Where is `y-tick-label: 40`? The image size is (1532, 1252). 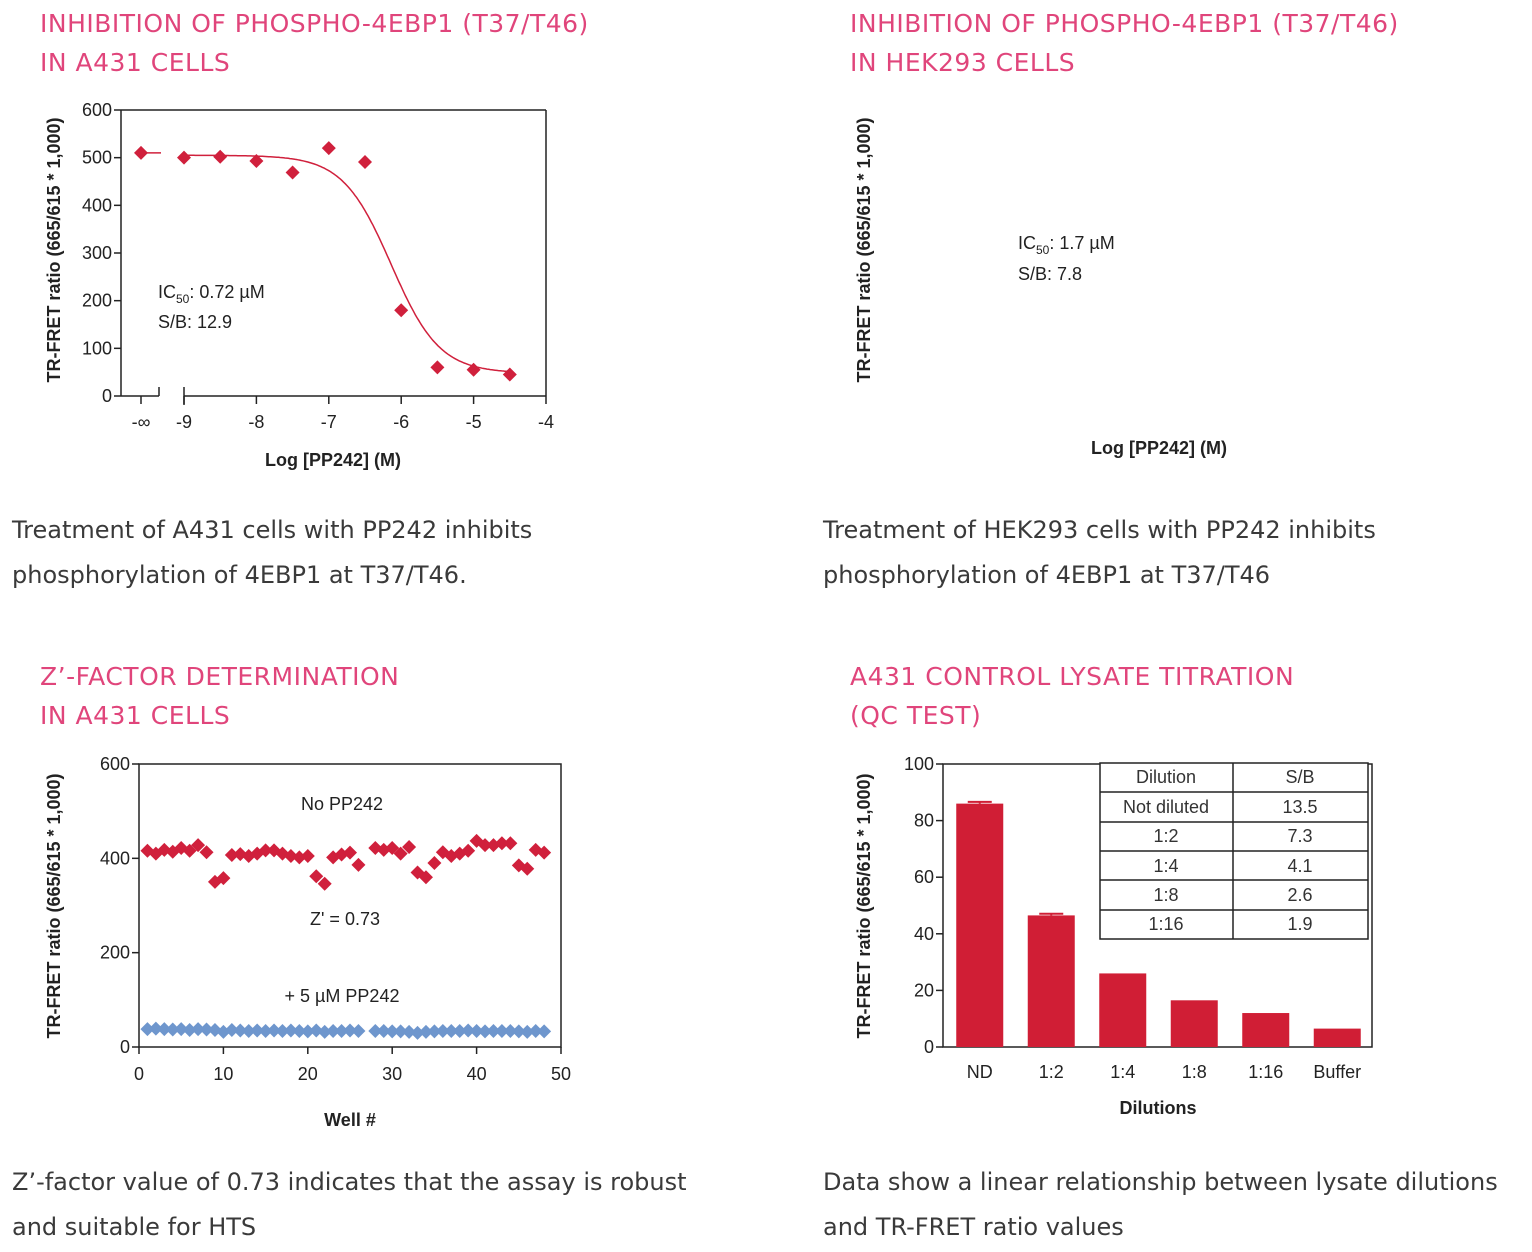
y-tick-label: 40 is located at coordinates (924, 934).